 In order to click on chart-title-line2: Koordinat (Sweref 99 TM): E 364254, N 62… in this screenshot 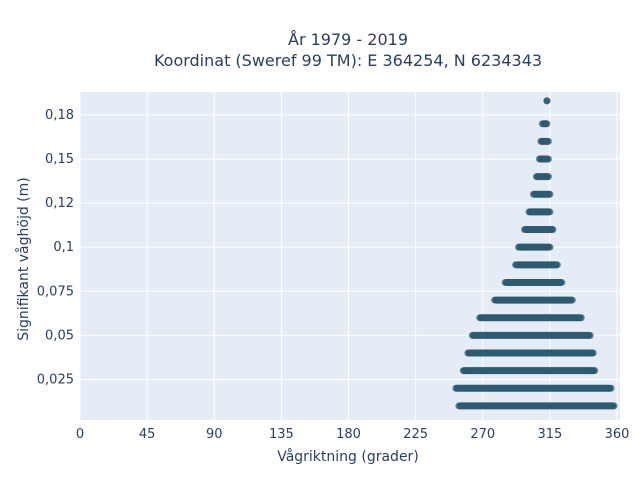, I will do `click(348, 60)`.